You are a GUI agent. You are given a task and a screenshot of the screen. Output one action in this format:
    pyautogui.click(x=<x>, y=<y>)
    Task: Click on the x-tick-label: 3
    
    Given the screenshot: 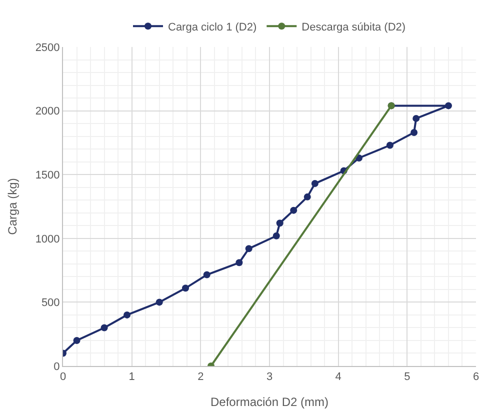 What is the action you would take?
    pyautogui.click(x=269, y=377)
    